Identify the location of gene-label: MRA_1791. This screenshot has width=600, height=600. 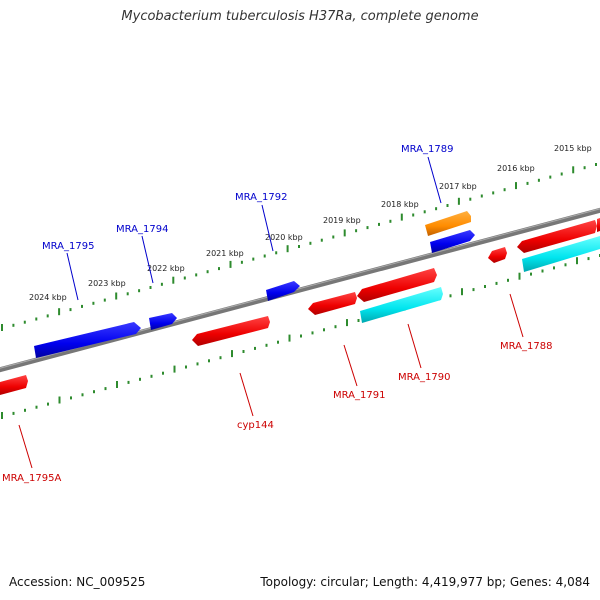
(359, 395).